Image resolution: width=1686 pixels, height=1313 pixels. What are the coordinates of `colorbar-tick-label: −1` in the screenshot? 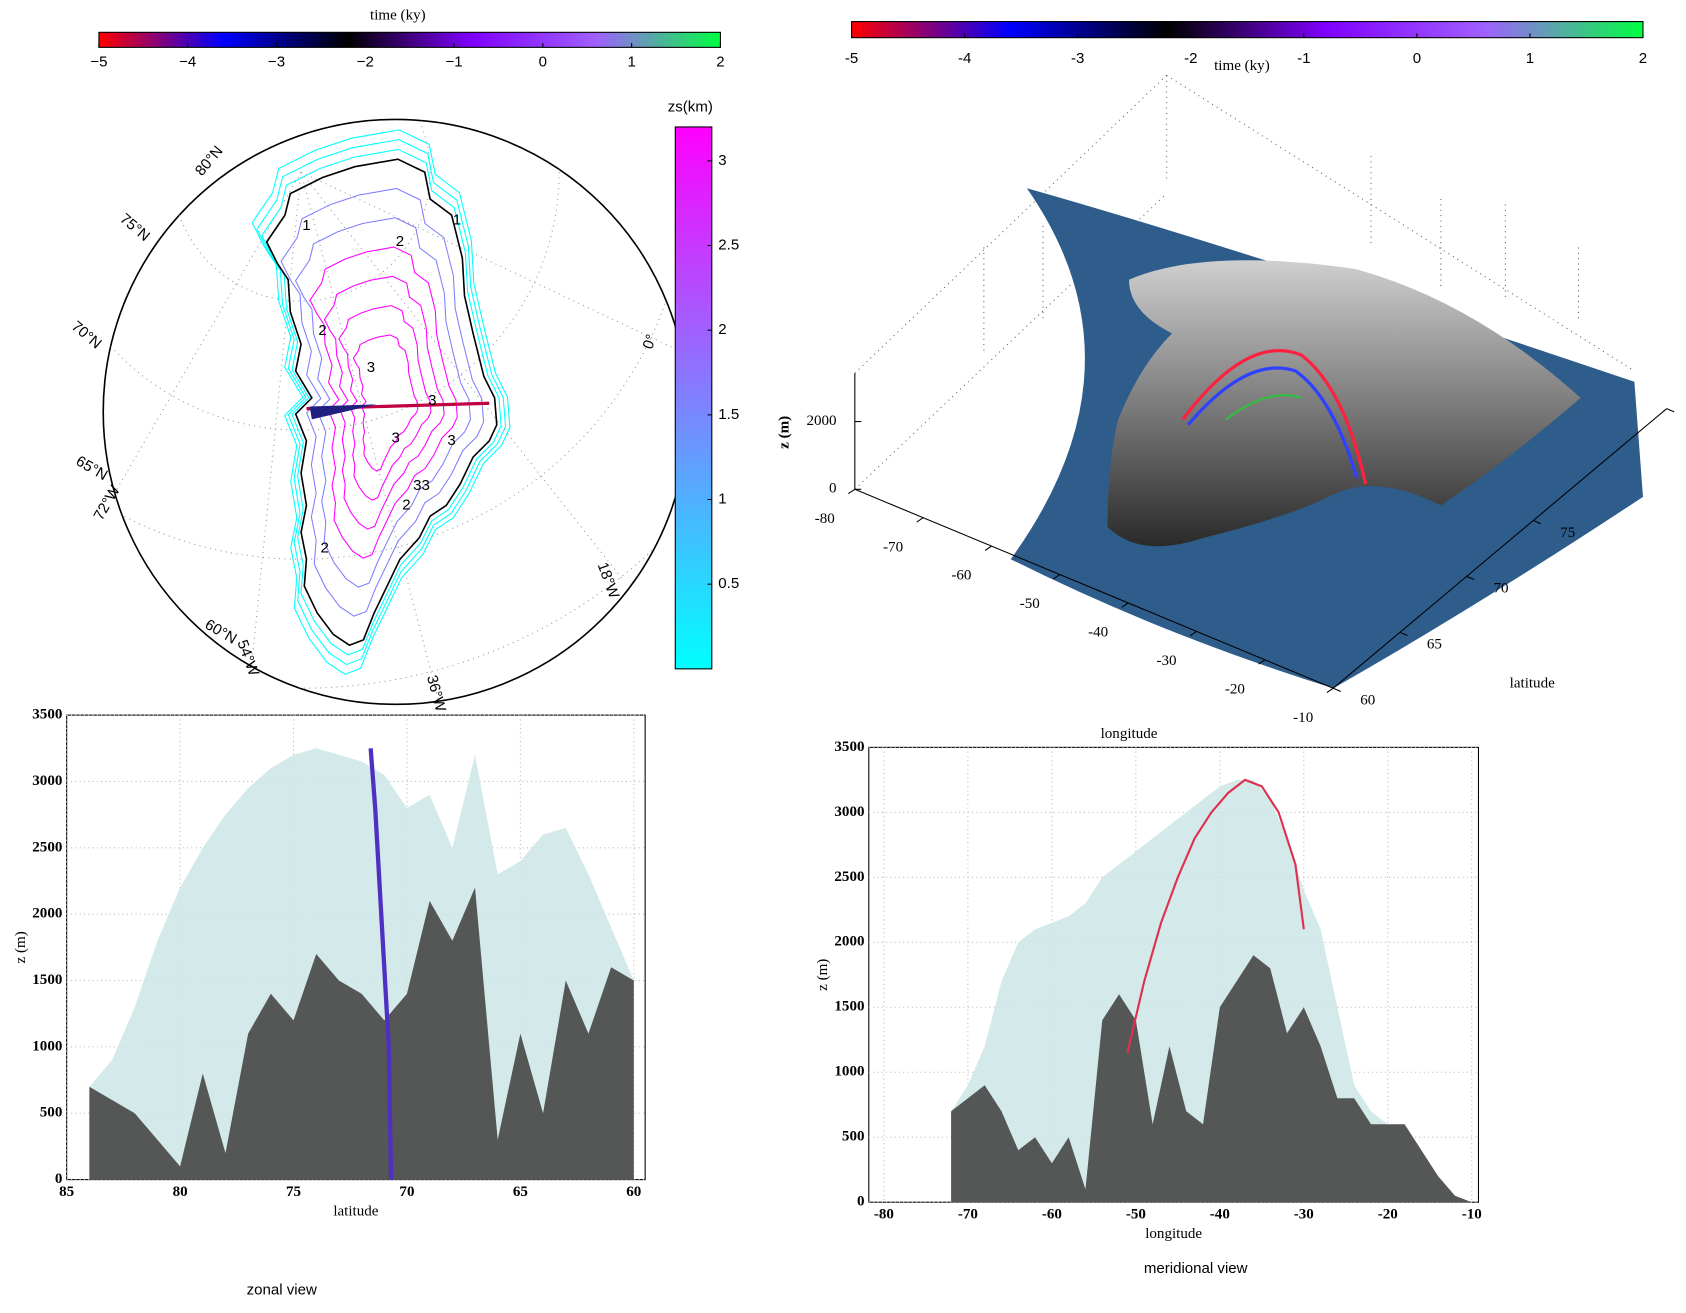 It's located at (453, 61).